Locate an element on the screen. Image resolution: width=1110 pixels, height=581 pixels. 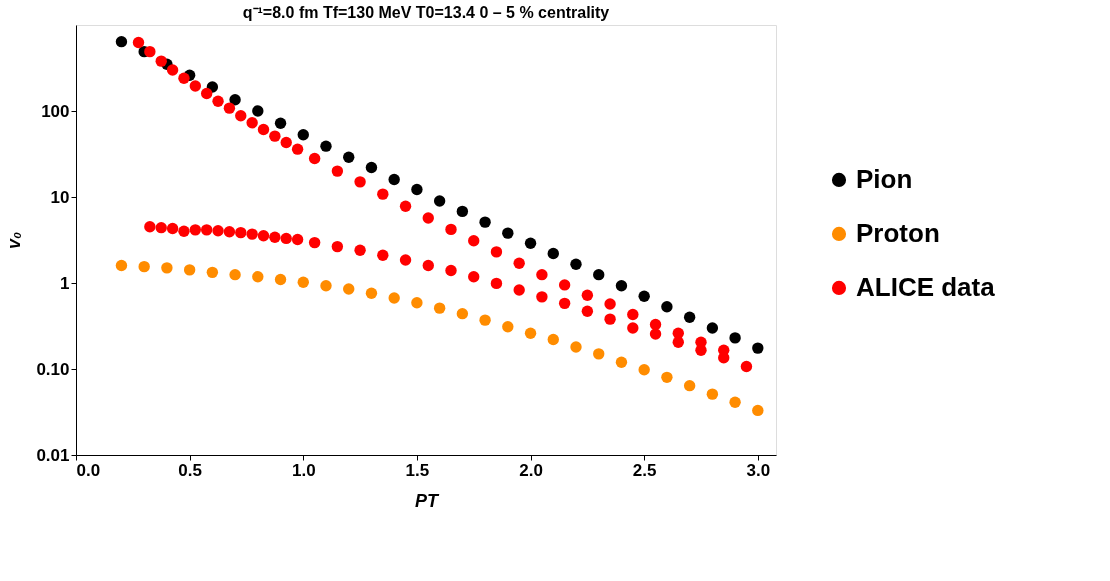
y-tick-label: 0.01 is located at coordinates (53, 455).